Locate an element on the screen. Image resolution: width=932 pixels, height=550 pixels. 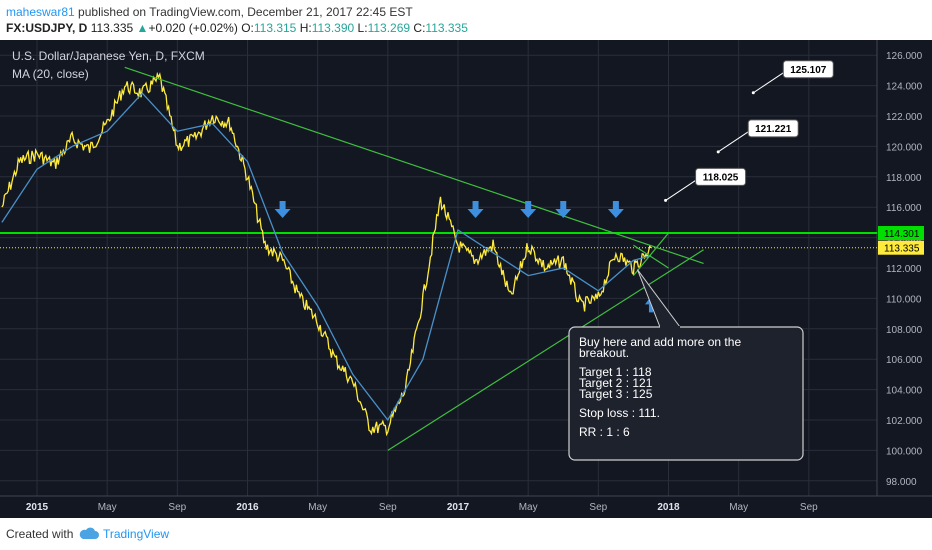
chart-footer: Created with TradingView is located at coordinates (466, 534).